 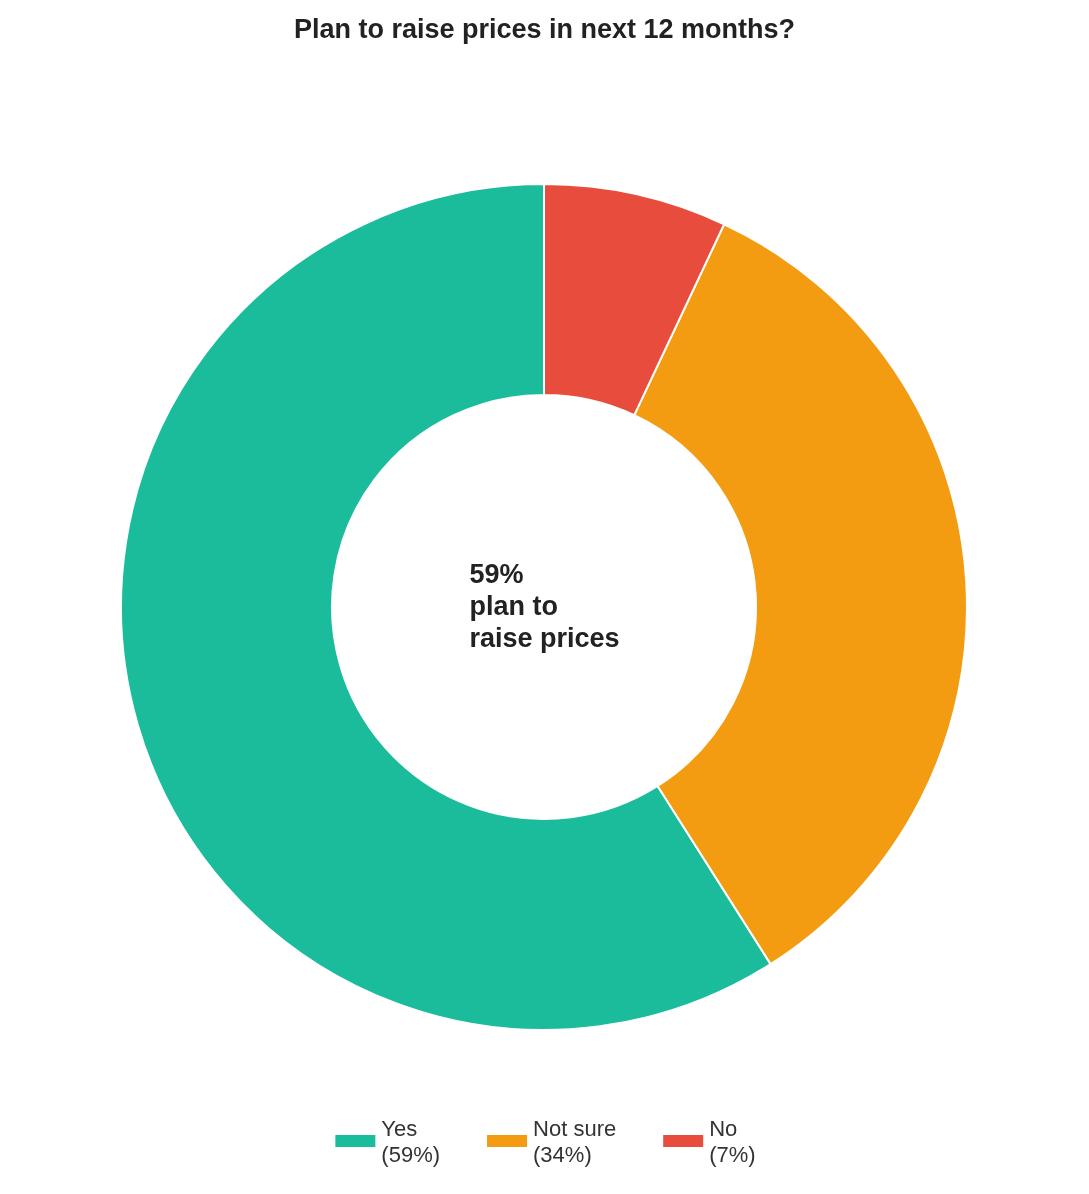 What do you see at coordinates (544, 28) in the screenshot?
I see `chart-title: Plan to raise prices in next 12 months?` at bounding box center [544, 28].